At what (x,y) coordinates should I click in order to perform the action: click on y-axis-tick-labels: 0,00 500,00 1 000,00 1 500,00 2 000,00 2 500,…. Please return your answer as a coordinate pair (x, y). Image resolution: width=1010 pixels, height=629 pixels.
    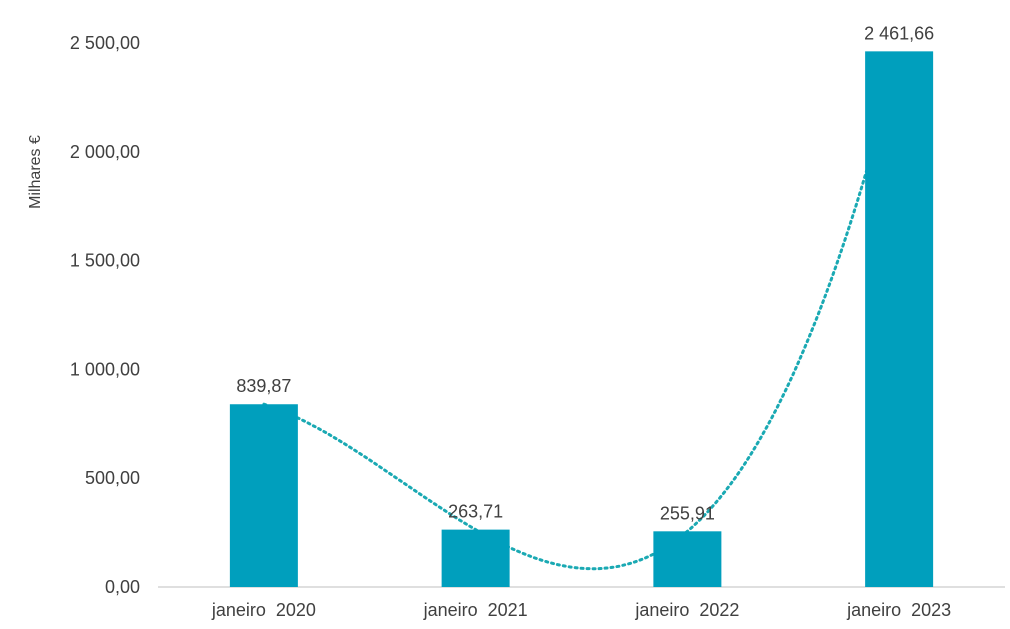
    Looking at the image, I should click on (105, 315).